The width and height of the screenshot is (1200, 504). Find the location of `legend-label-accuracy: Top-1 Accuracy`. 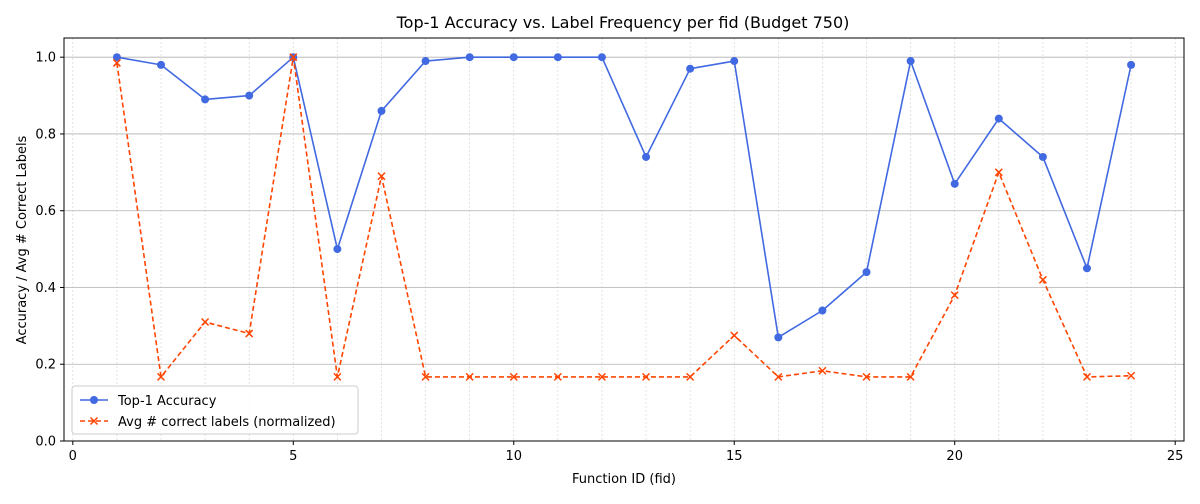

legend-label-accuracy: Top-1 Accuracy is located at coordinates (167, 401).